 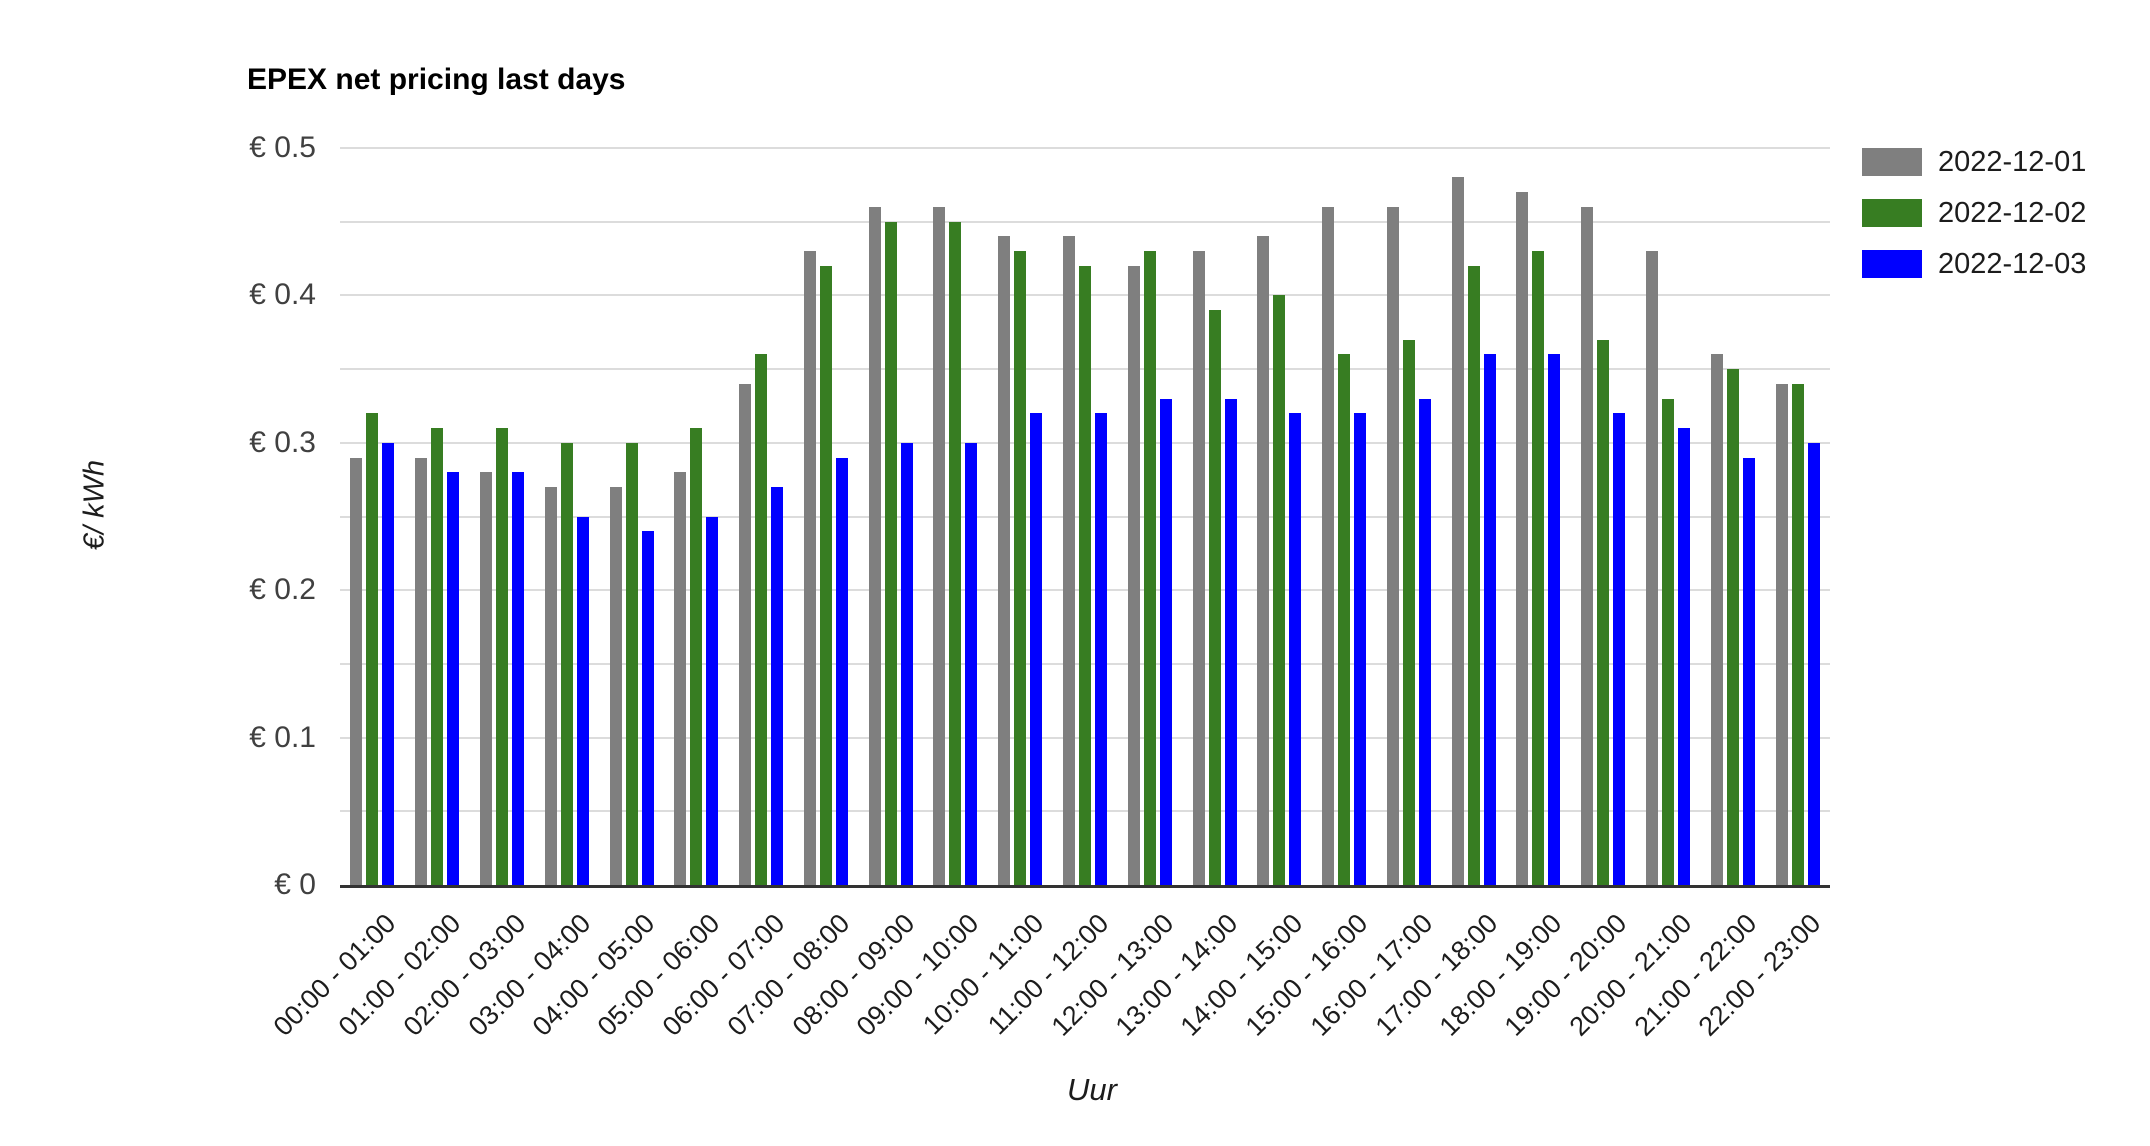 What do you see at coordinates (282, 590) in the screenshot?
I see `y-tick-label: € 0.2` at bounding box center [282, 590].